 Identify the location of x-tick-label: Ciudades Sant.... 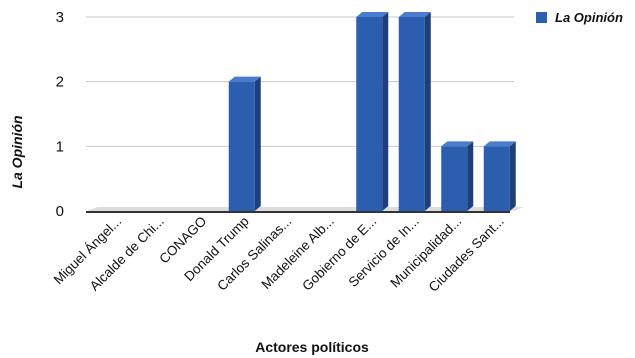
(466, 254).